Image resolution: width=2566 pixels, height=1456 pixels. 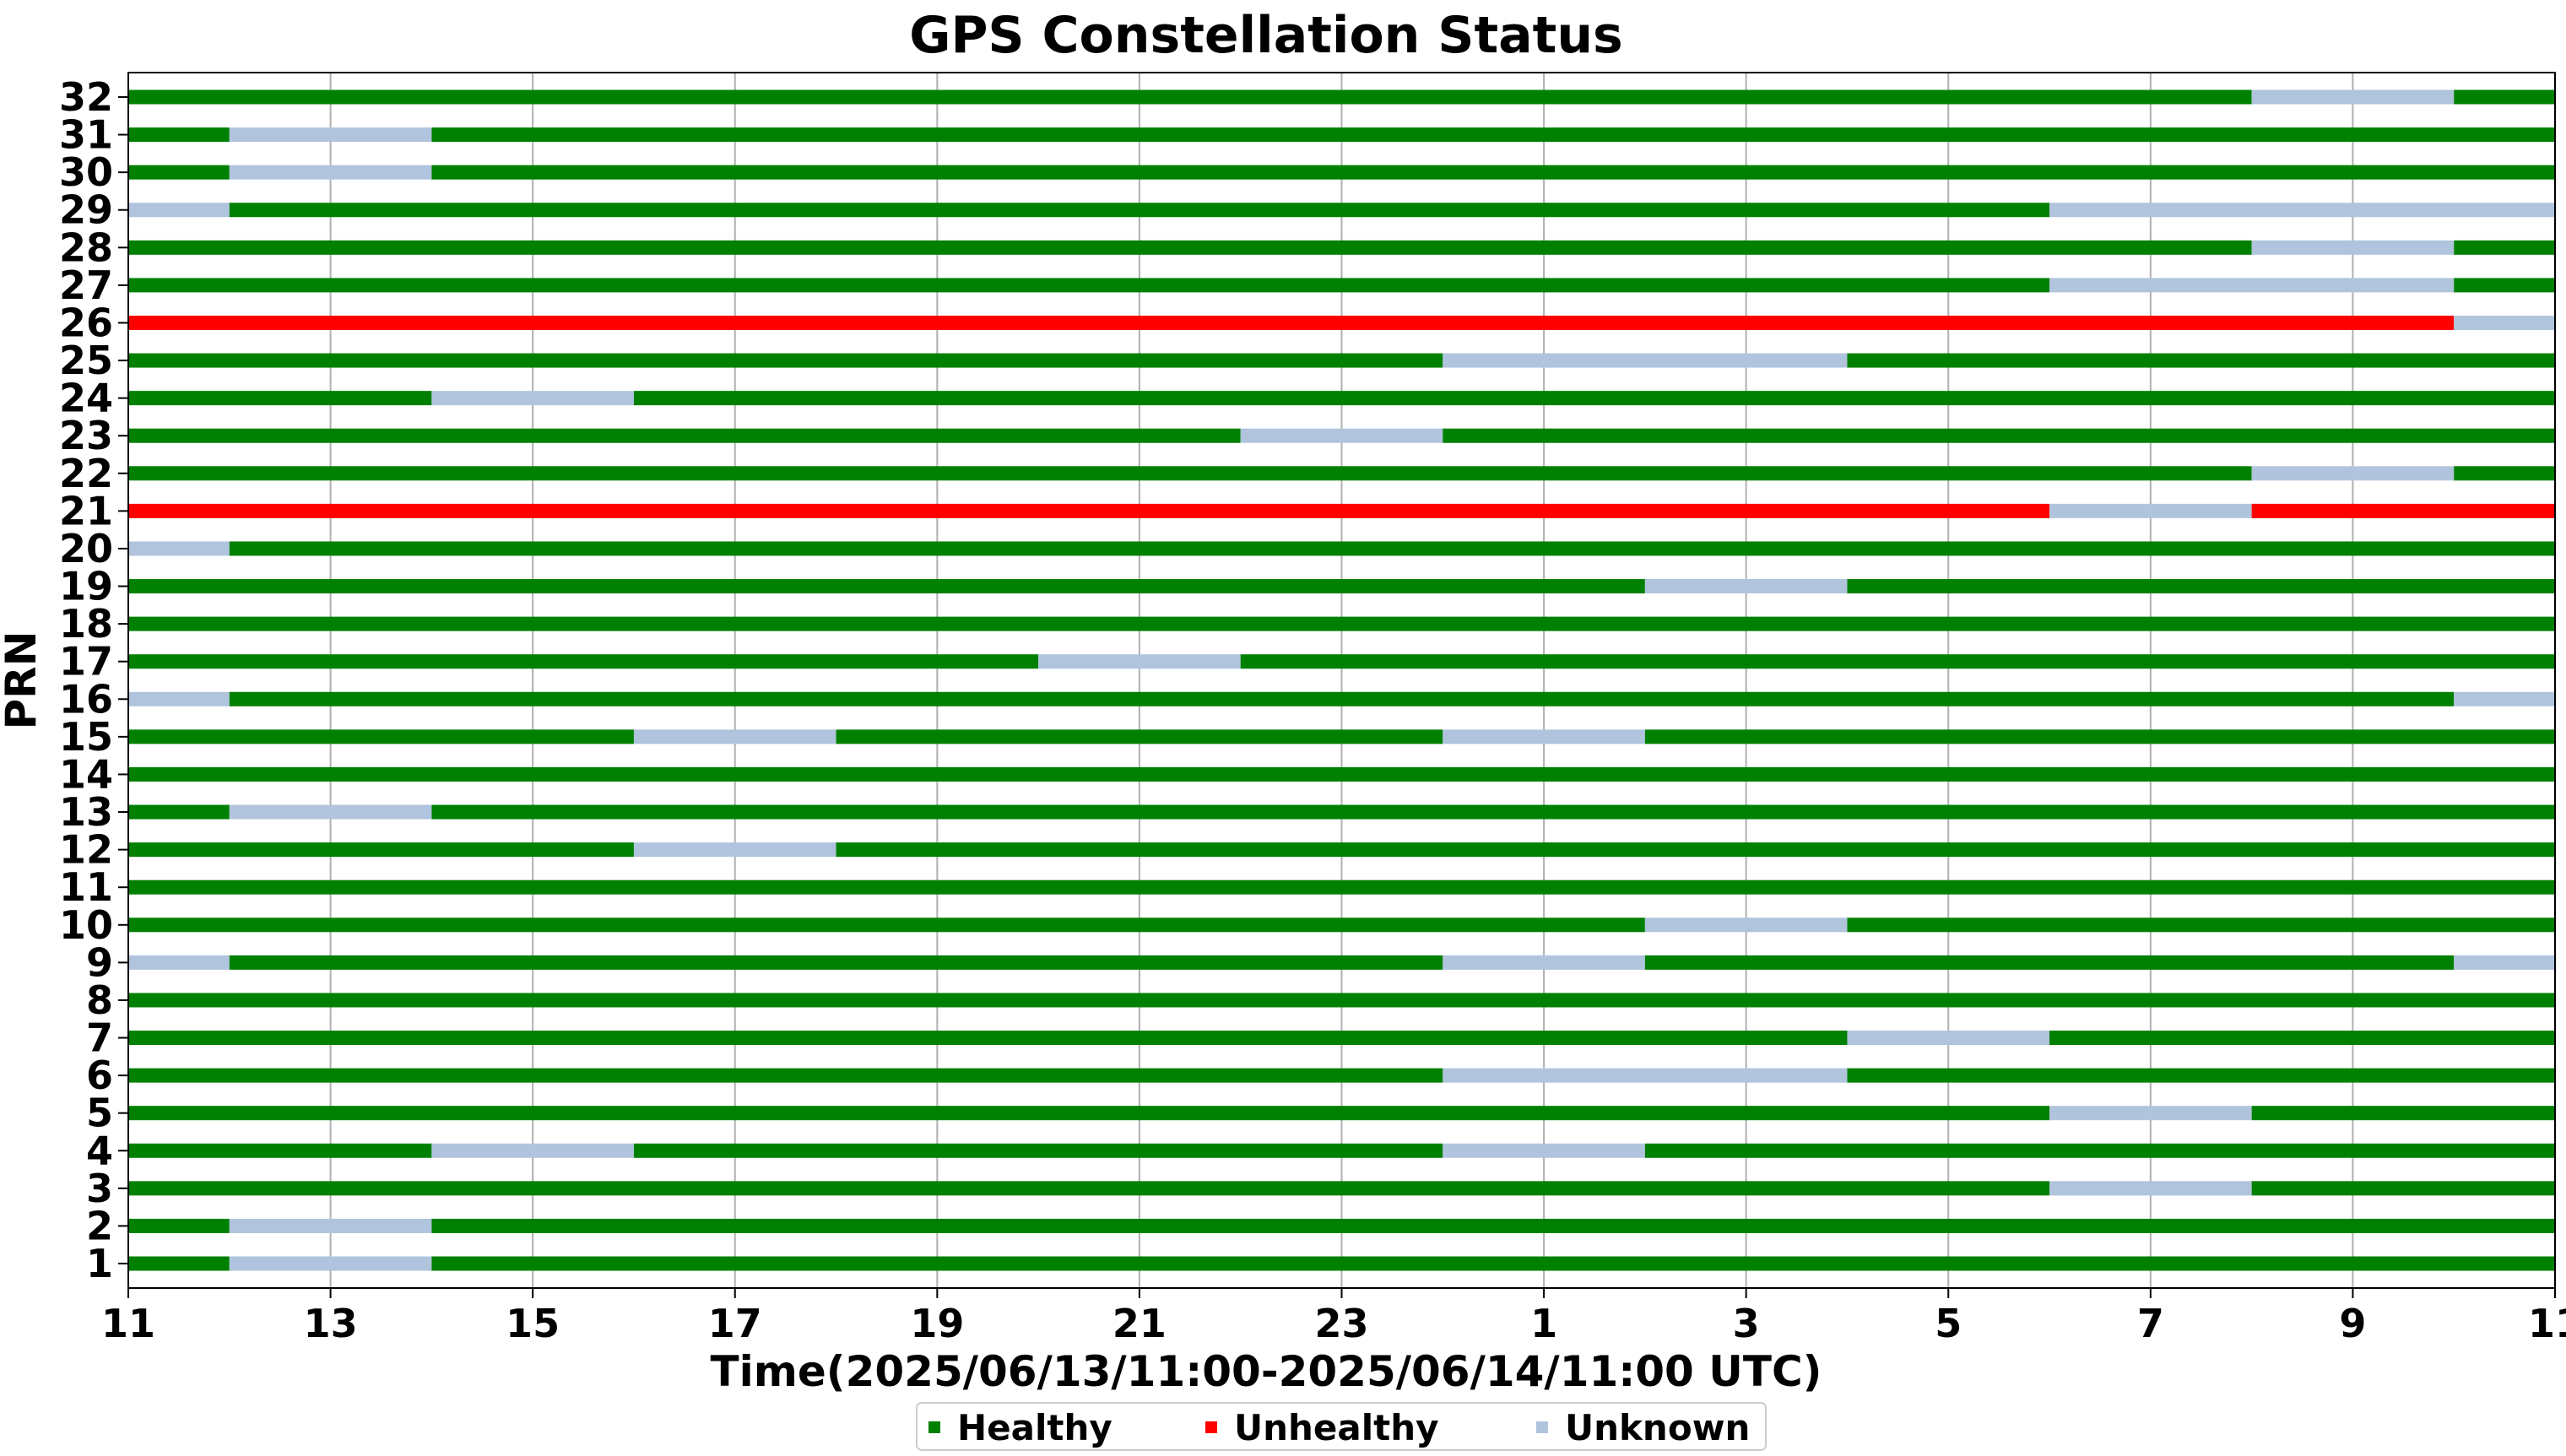 What do you see at coordinates (99, 1263) in the screenshot?
I see `y-tick-label: 1` at bounding box center [99, 1263].